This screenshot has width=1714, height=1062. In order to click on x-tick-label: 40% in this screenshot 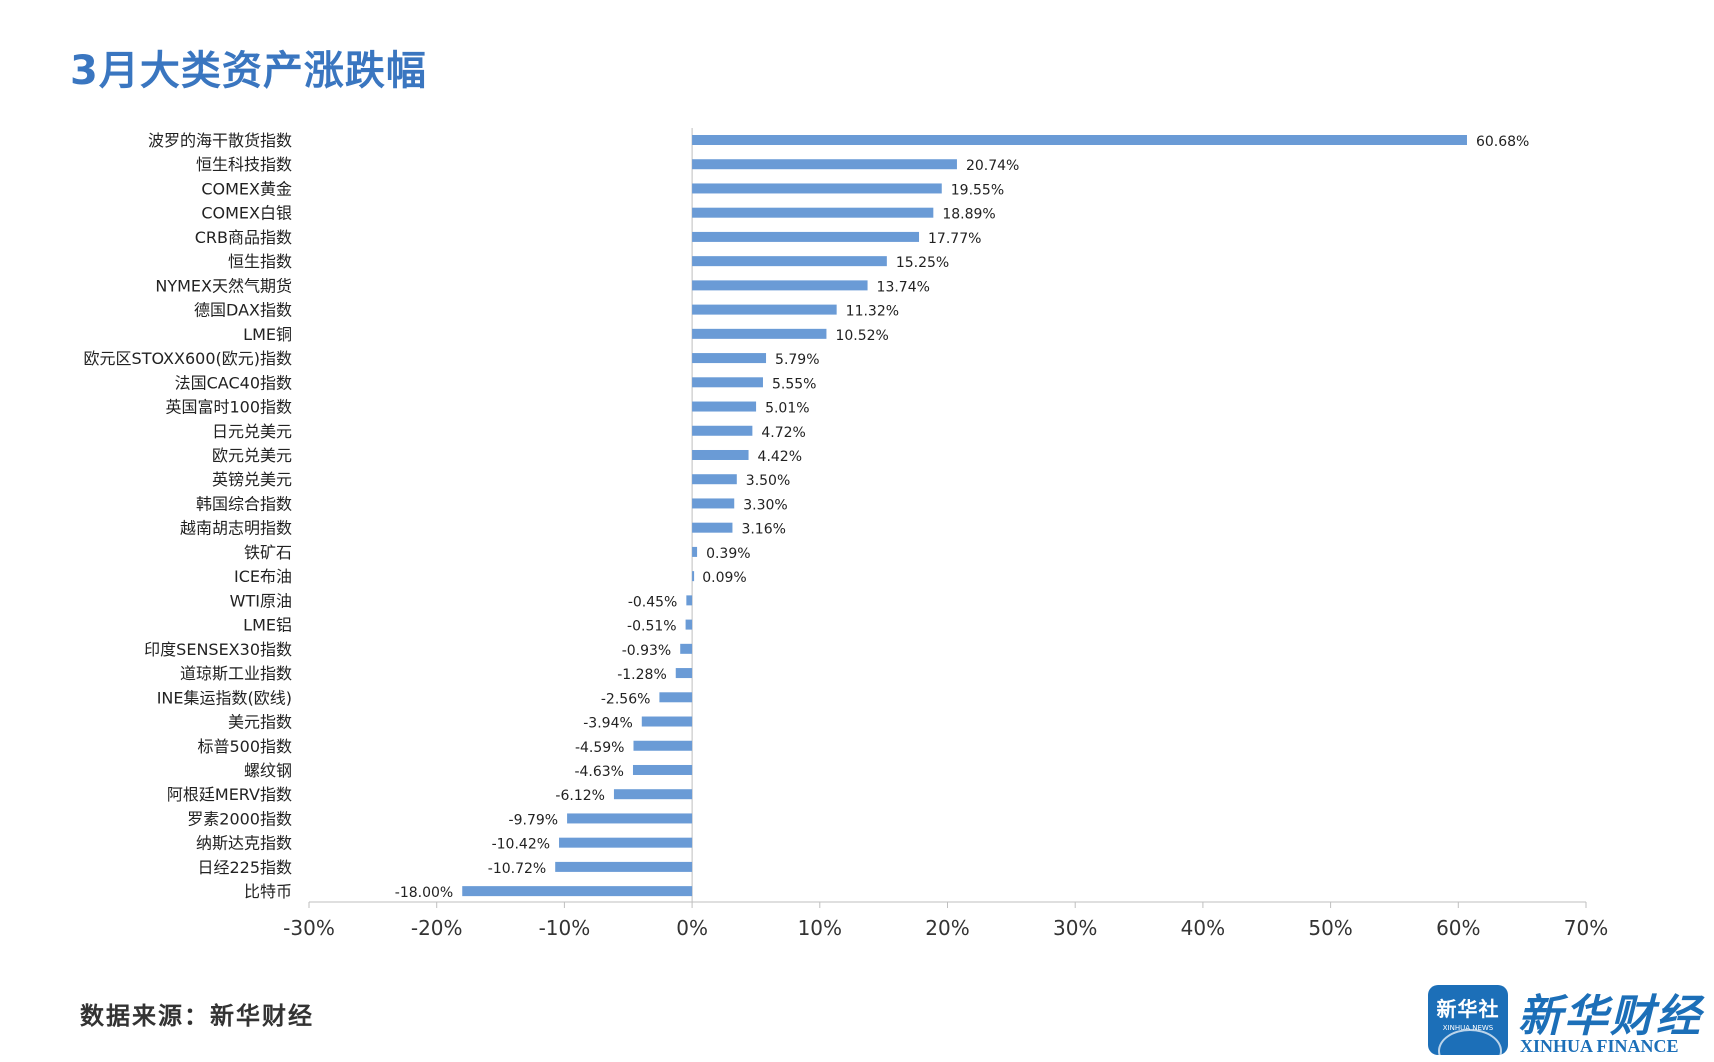, I will do `click(1203, 928)`.